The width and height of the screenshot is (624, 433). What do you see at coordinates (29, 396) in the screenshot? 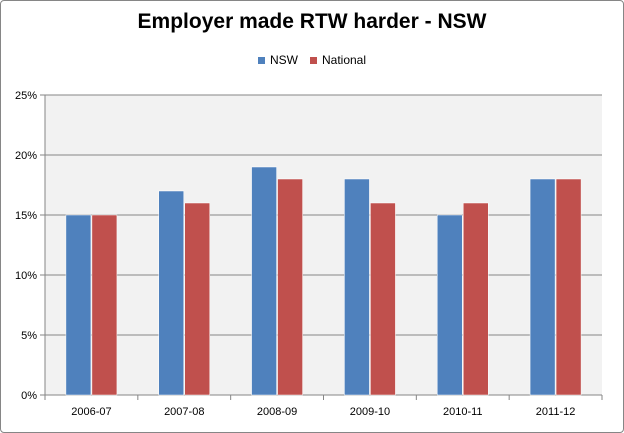
I see `y-tick-label: 0%` at bounding box center [29, 396].